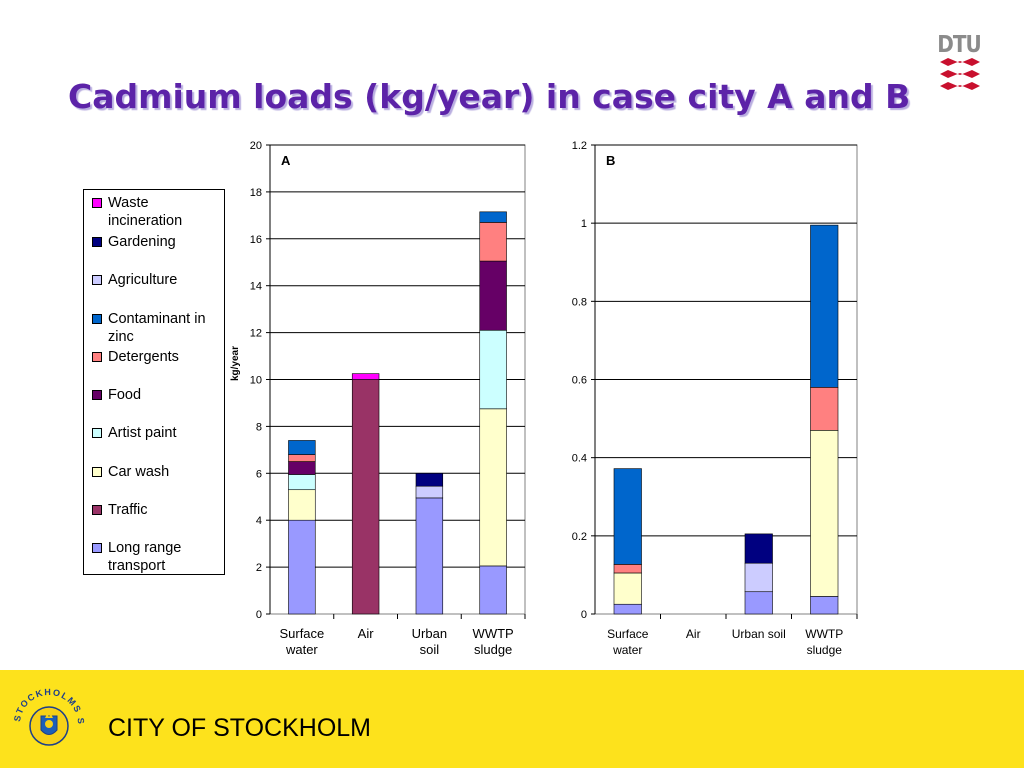 This screenshot has width=1024, height=768. I want to click on y-tick-label: 12, so click(256, 334).